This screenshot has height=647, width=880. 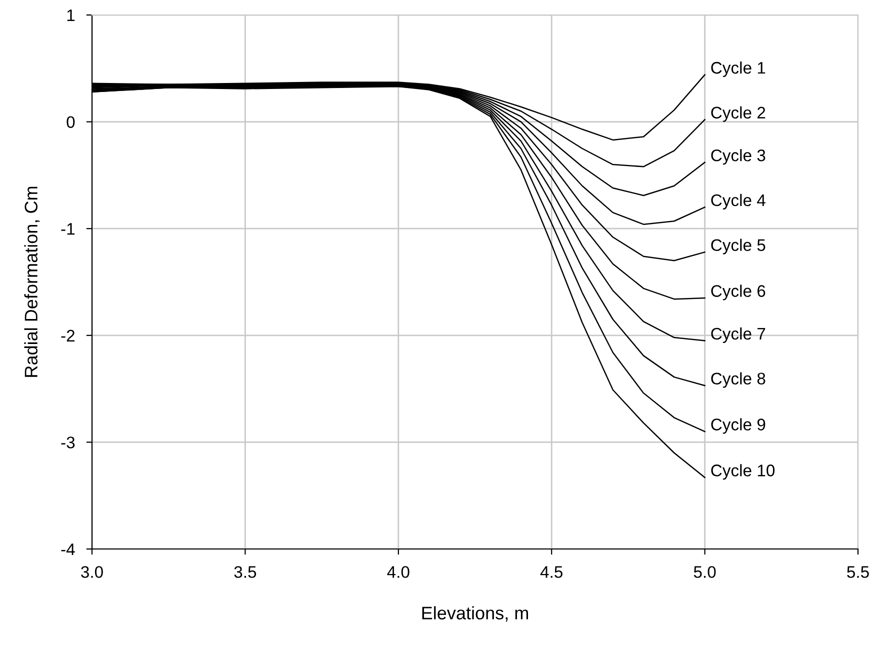 What do you see at coordinates (92, 572) in the screenshot?
I see `x-tick-label: 3.0` at bounding box center [92, 572].